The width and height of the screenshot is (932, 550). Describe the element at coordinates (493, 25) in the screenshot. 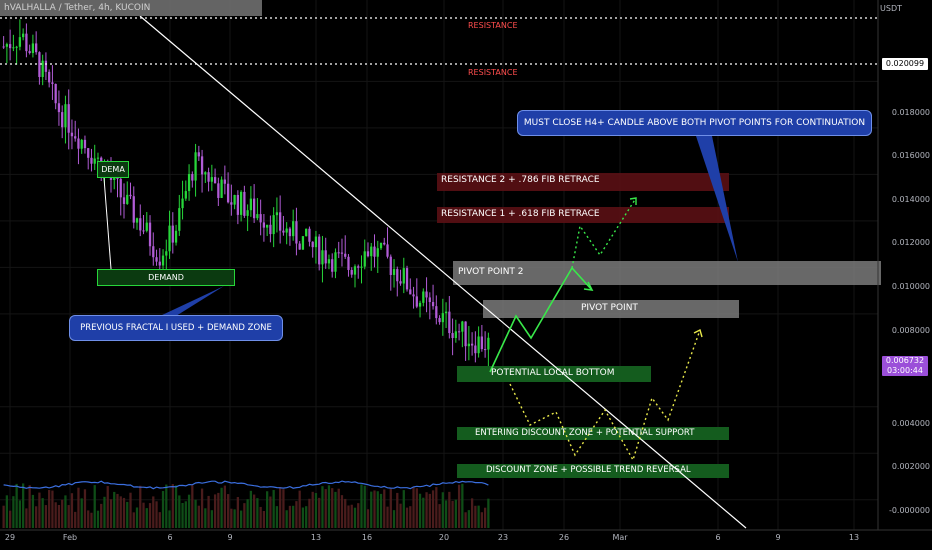

I see `resistance-label-top: RESISTANCE` at that location.